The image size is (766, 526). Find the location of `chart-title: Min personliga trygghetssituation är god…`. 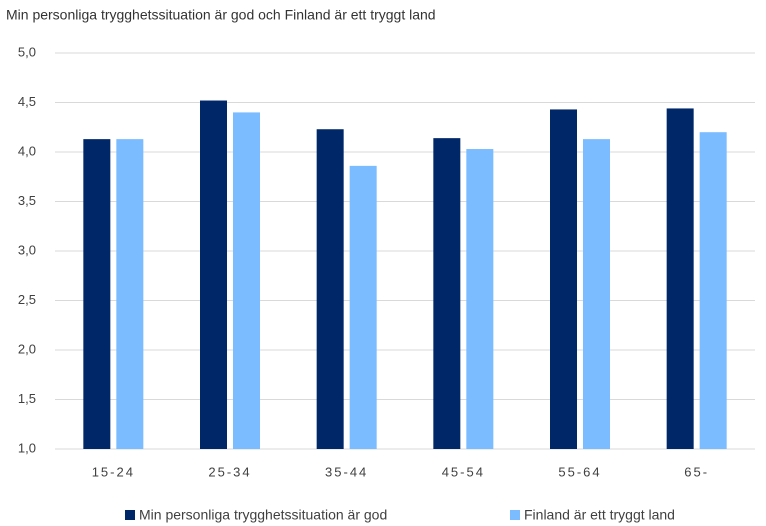

chart-title: Min personliga trygghetssituation är god… is located at coordinates (221, 15).